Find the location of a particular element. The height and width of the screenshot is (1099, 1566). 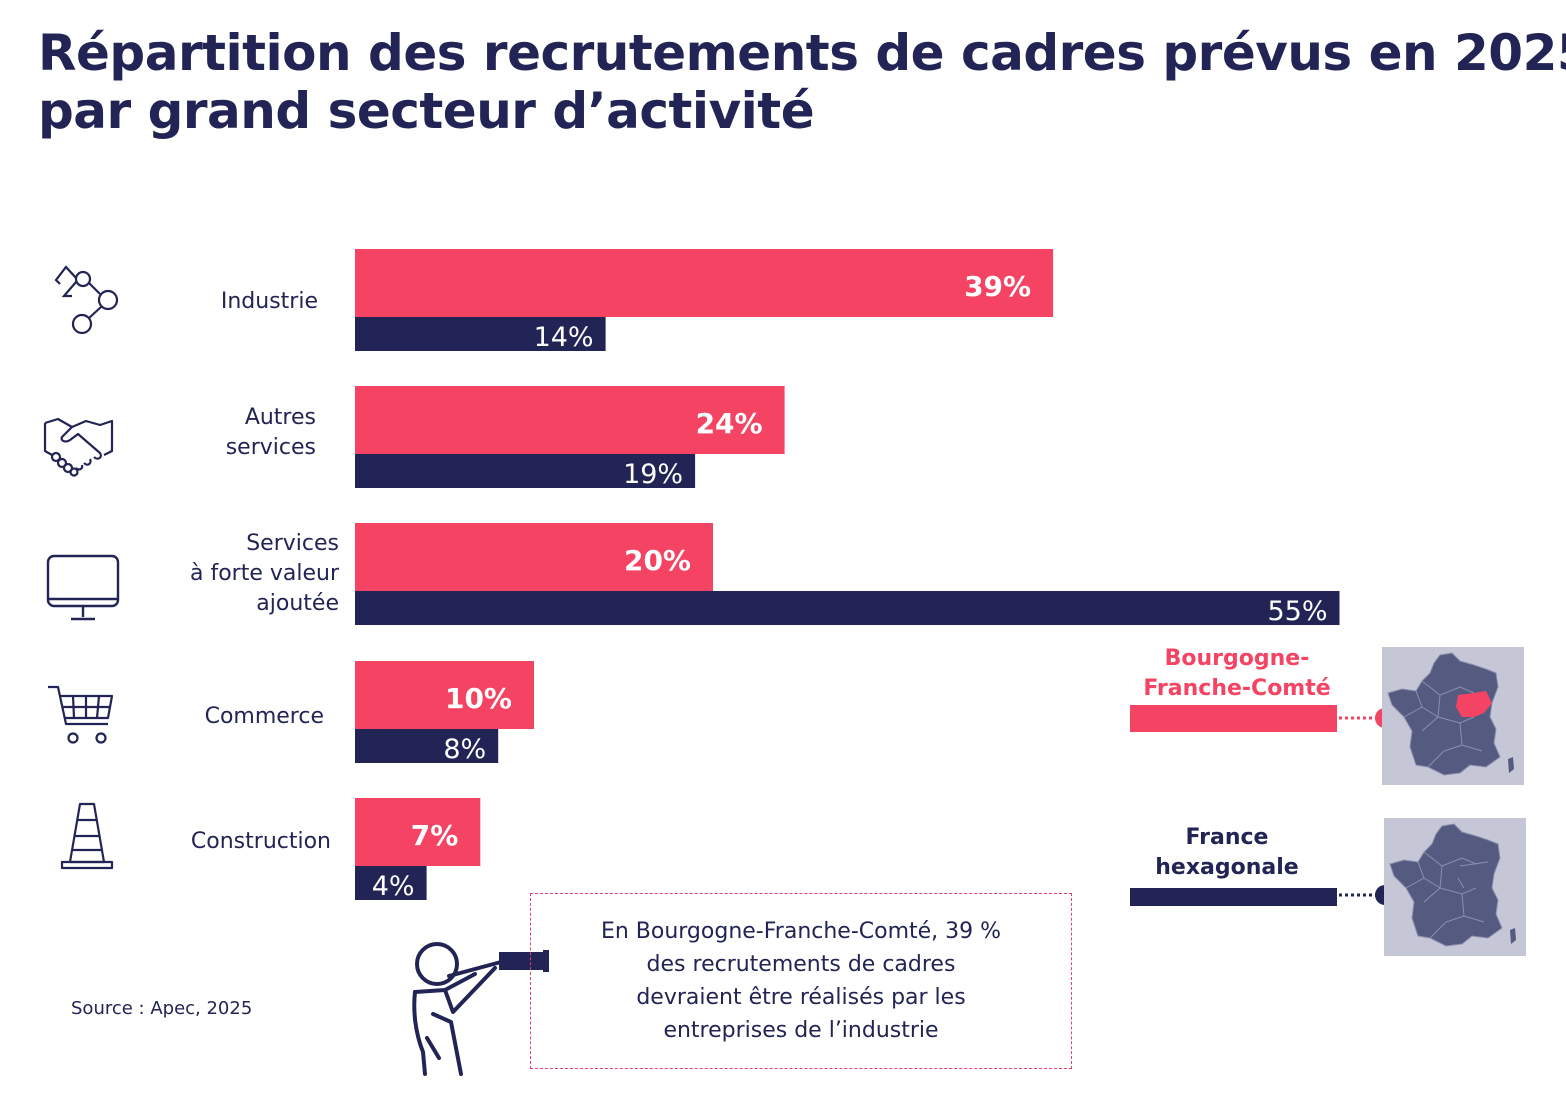

data-label-regional-industrie: 39% is located at coordinates (997, 286).